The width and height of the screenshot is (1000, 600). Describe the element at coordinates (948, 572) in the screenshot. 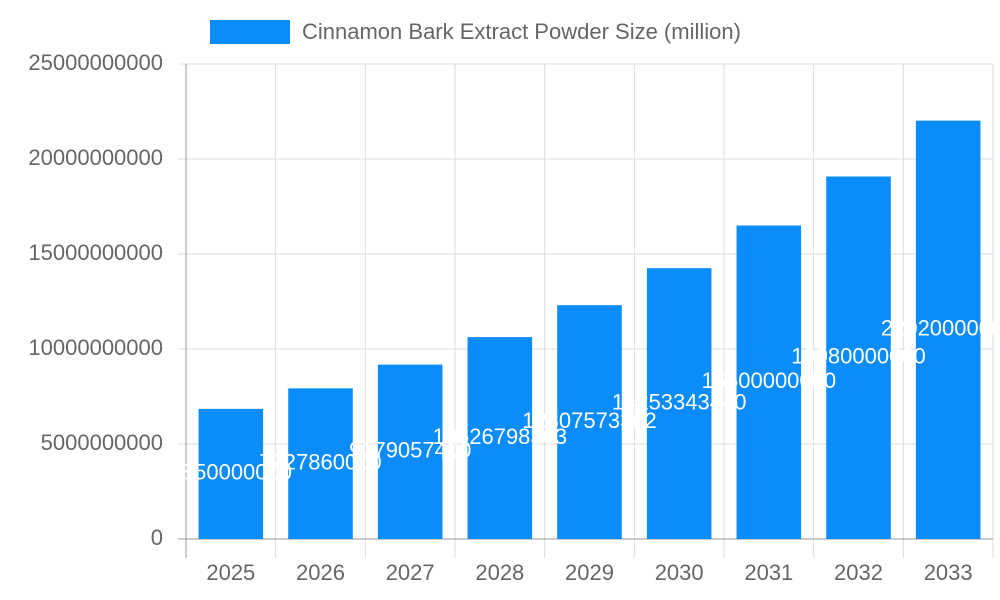

I see `x-tick-label: 2033` at that location.